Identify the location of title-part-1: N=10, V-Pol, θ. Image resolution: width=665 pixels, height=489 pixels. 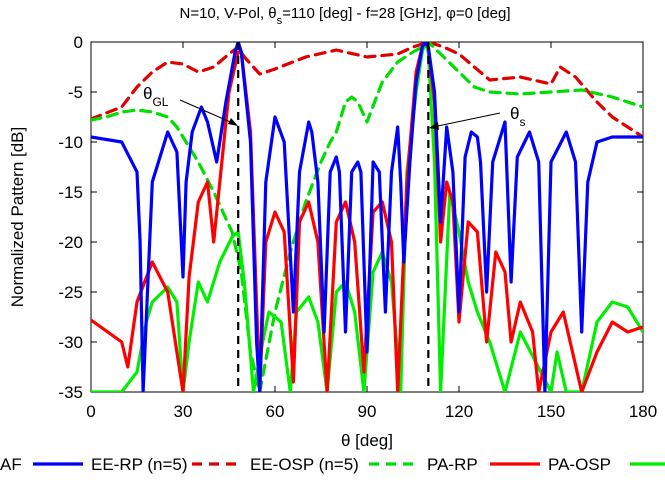
(228, 13).